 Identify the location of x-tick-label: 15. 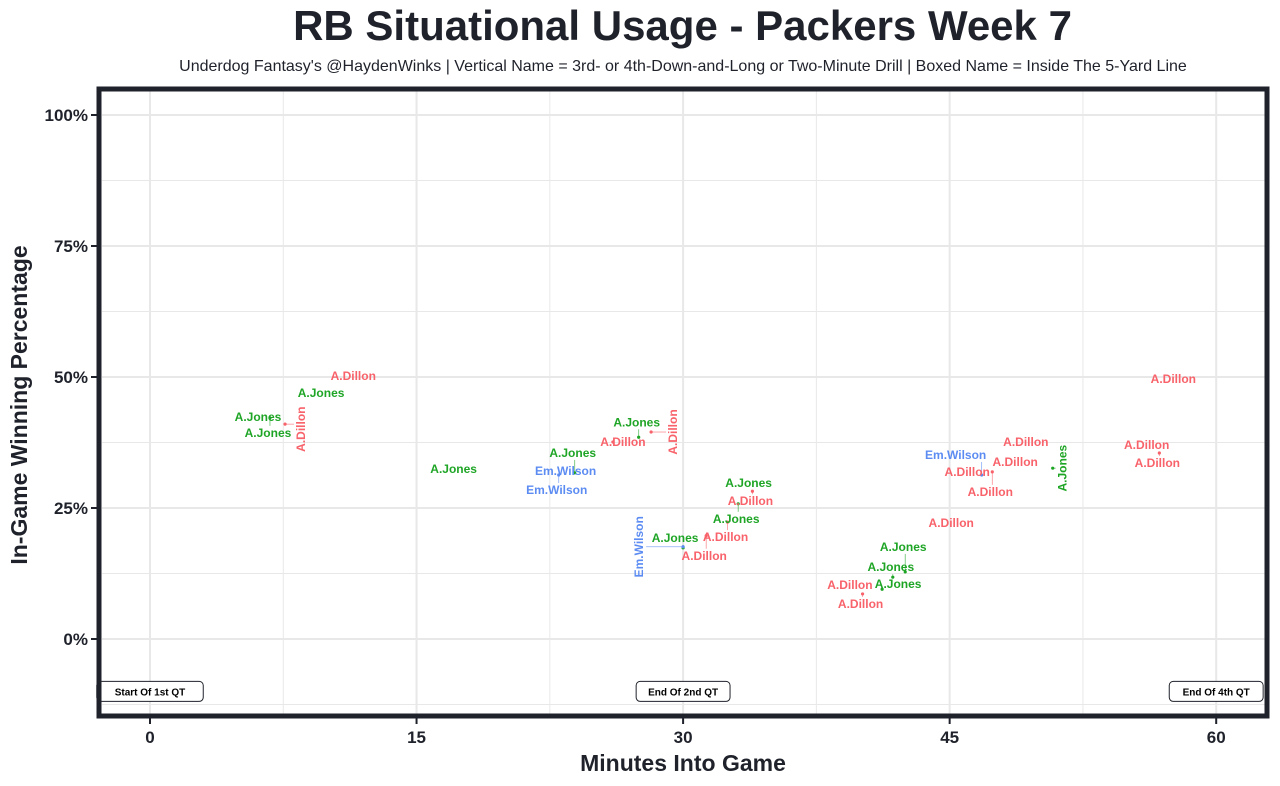
(416, 737).